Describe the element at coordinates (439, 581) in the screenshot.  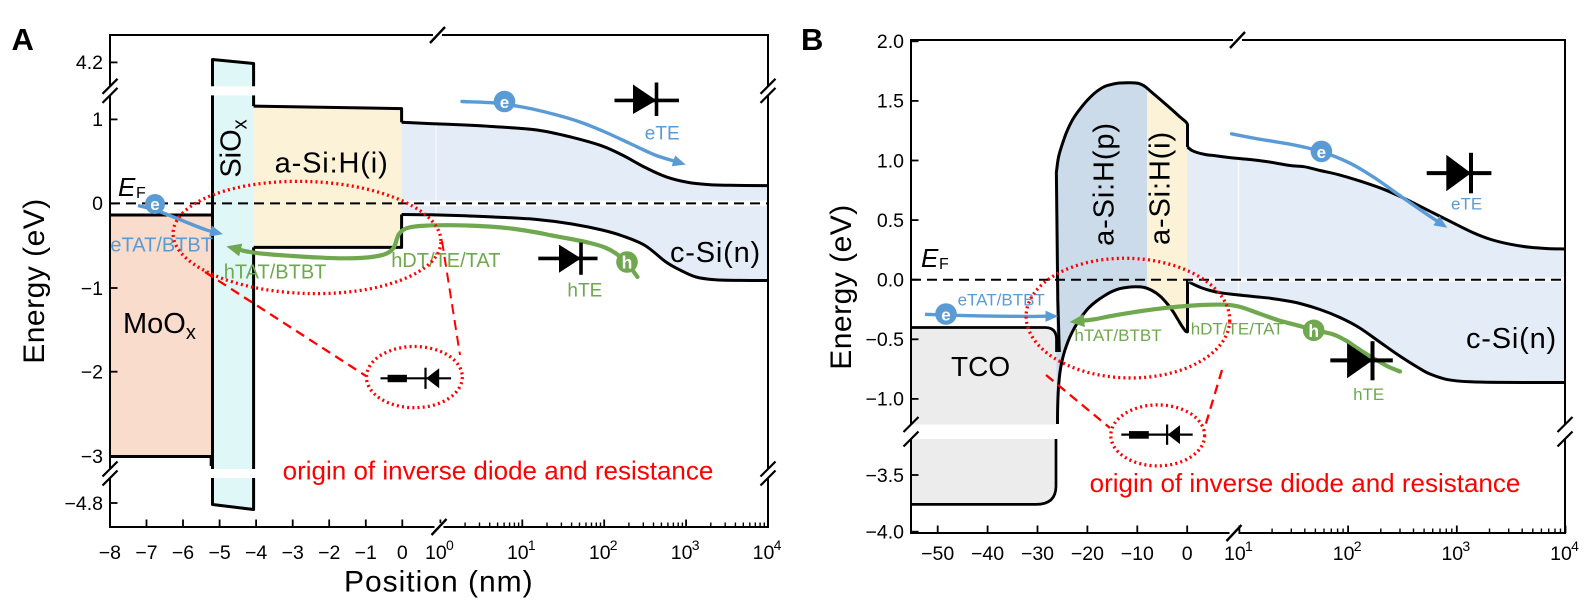
I see `svg-text: Position (nm)` at that location.